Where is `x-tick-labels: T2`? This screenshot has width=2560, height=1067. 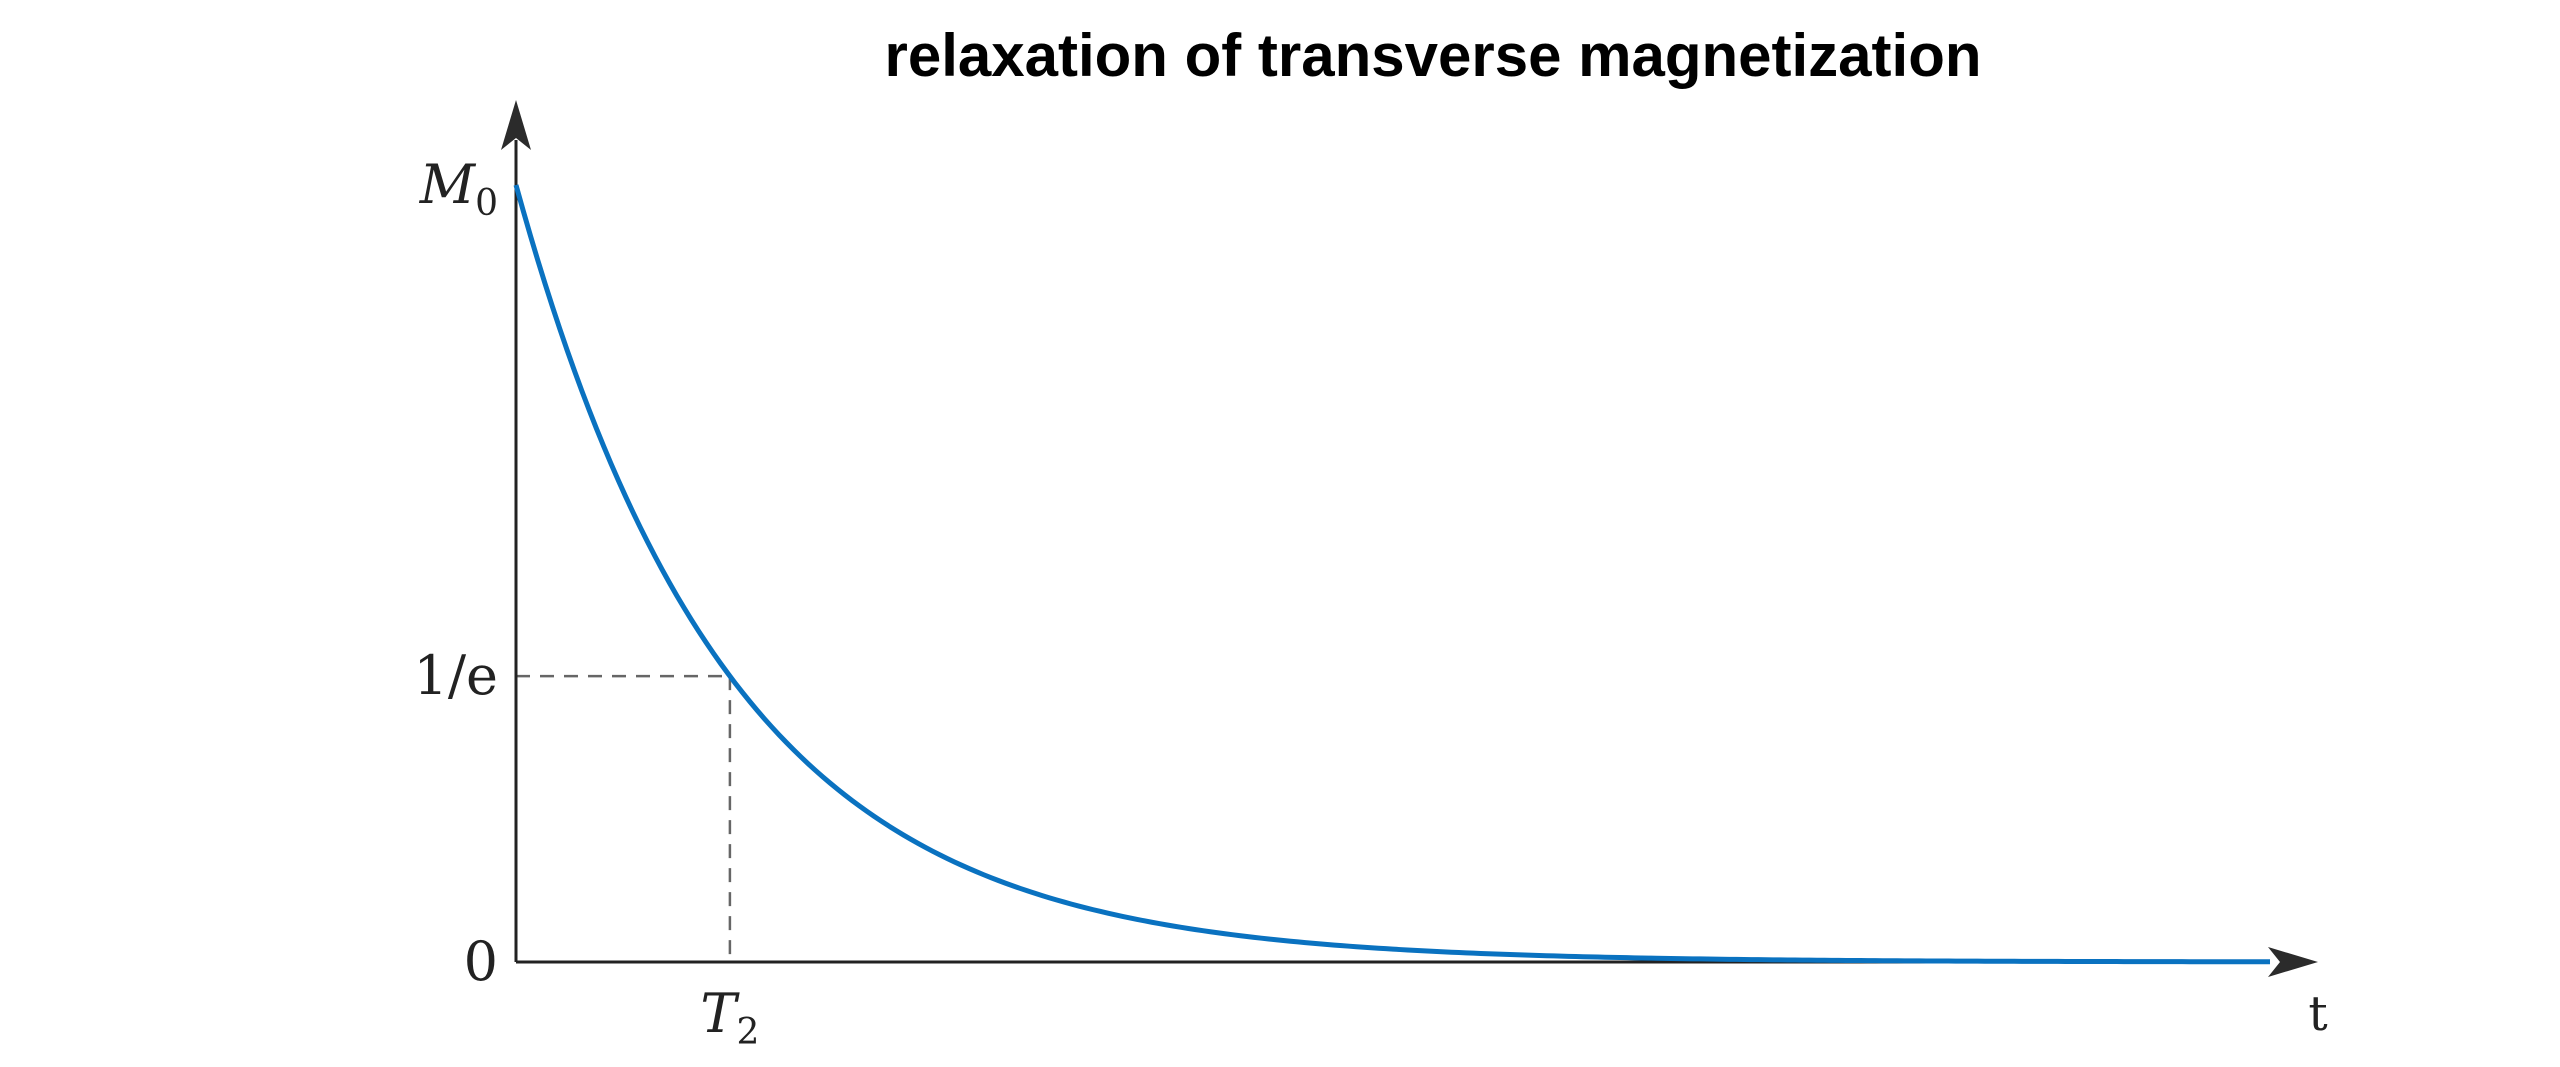 x-tick-labels: T2 is located at coordinates (729, 1017).